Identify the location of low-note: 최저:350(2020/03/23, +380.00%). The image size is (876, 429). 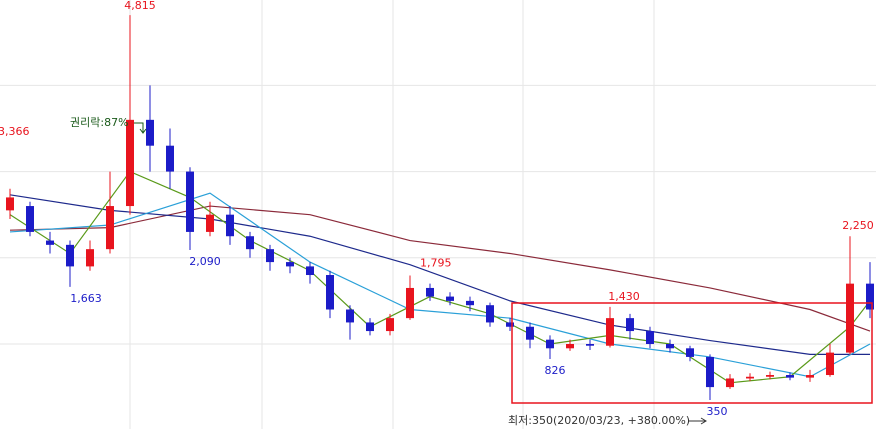
(599, 420).